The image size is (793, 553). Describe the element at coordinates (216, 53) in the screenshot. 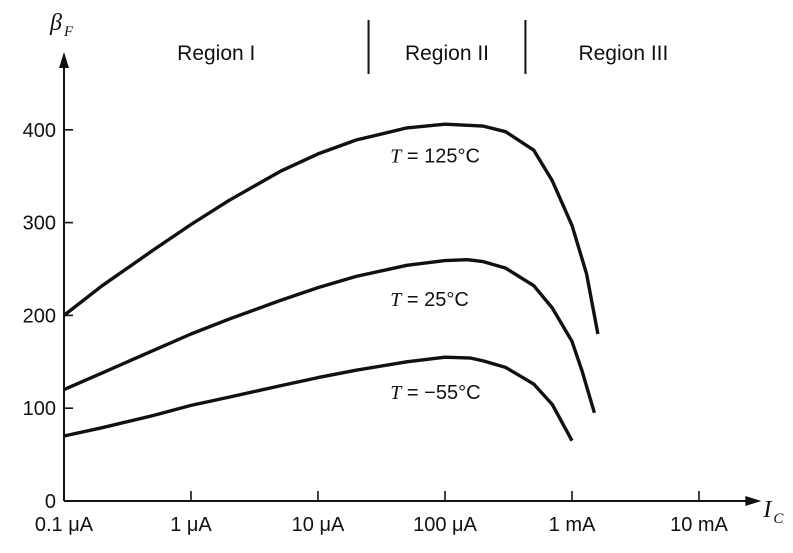

I see `region-label: Region I` at that location.